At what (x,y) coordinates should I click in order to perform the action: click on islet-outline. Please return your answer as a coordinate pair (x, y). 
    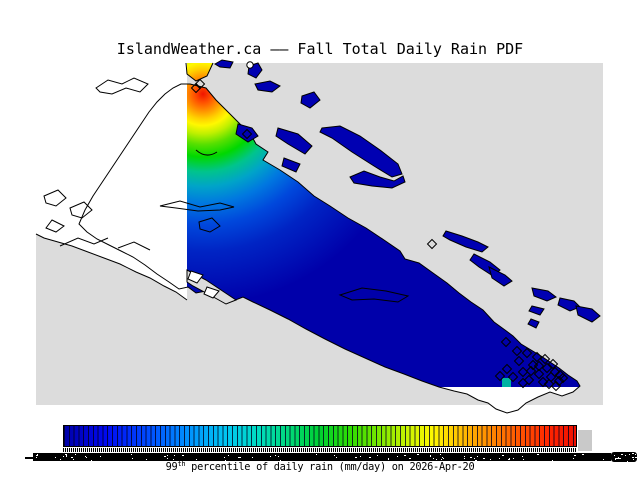
    Looking at the image, I should click on (55, 226).